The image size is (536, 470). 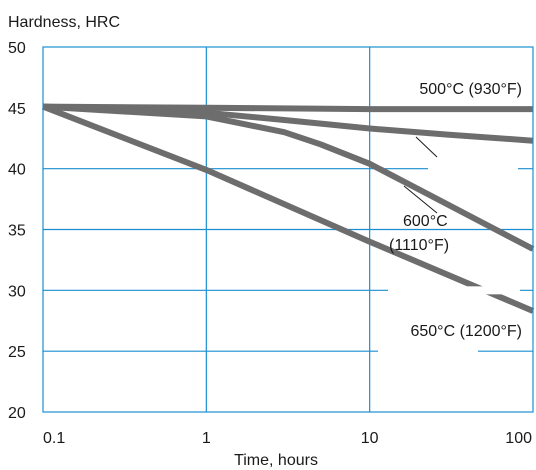 I want to click on y-tick-label: 35, so click(x=17, y=231).